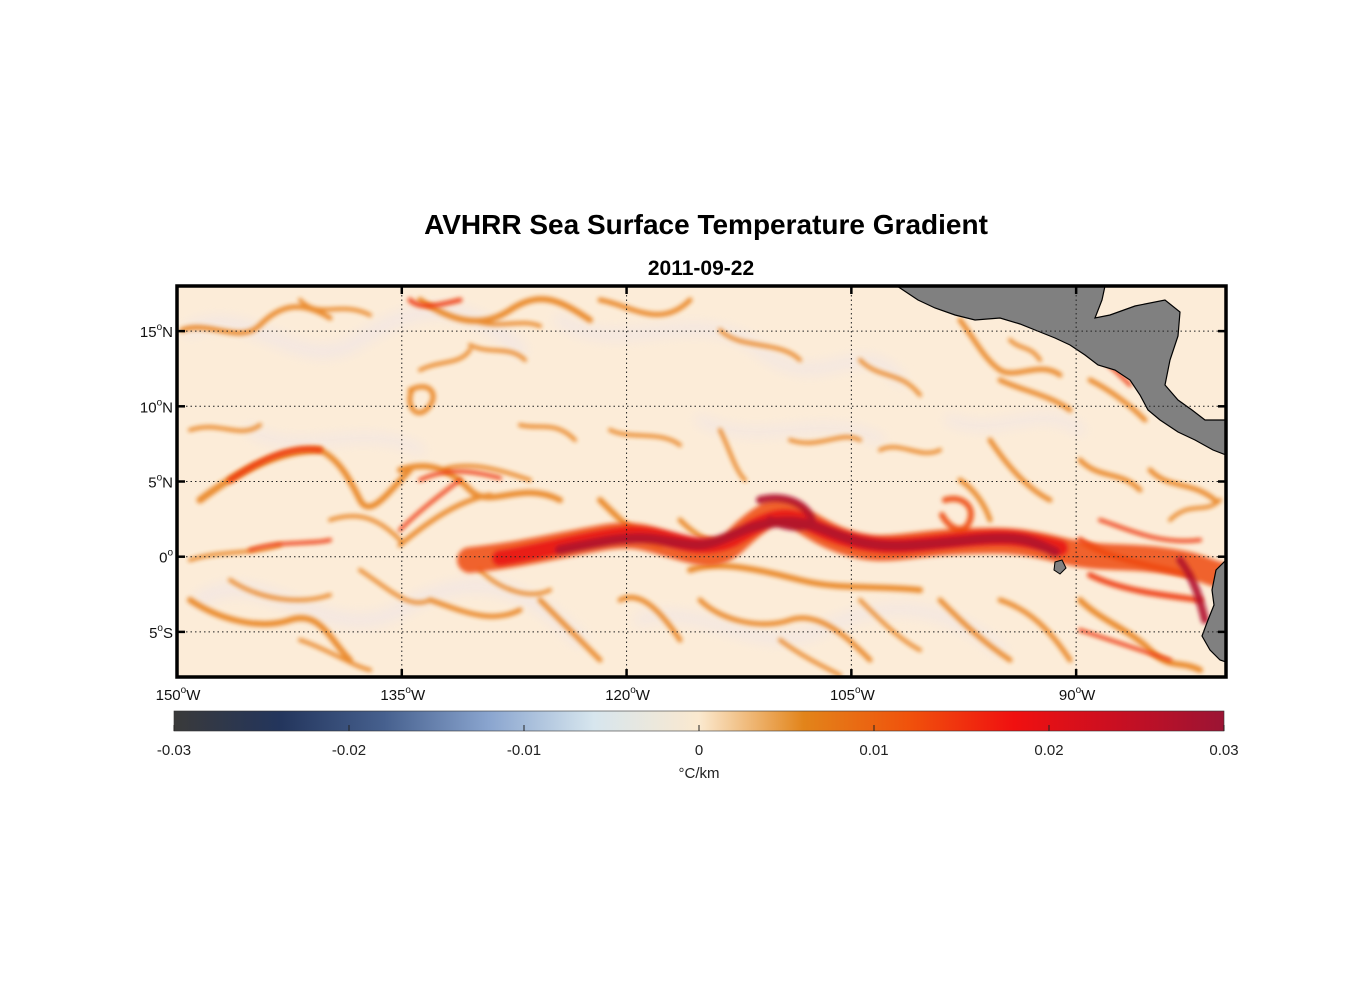 This screenshot has width=1356, height=1000. Describe the element at coordinates (1048, 750) in the screenshot. I see `colorbar-tick-label: 0.02` at that location.